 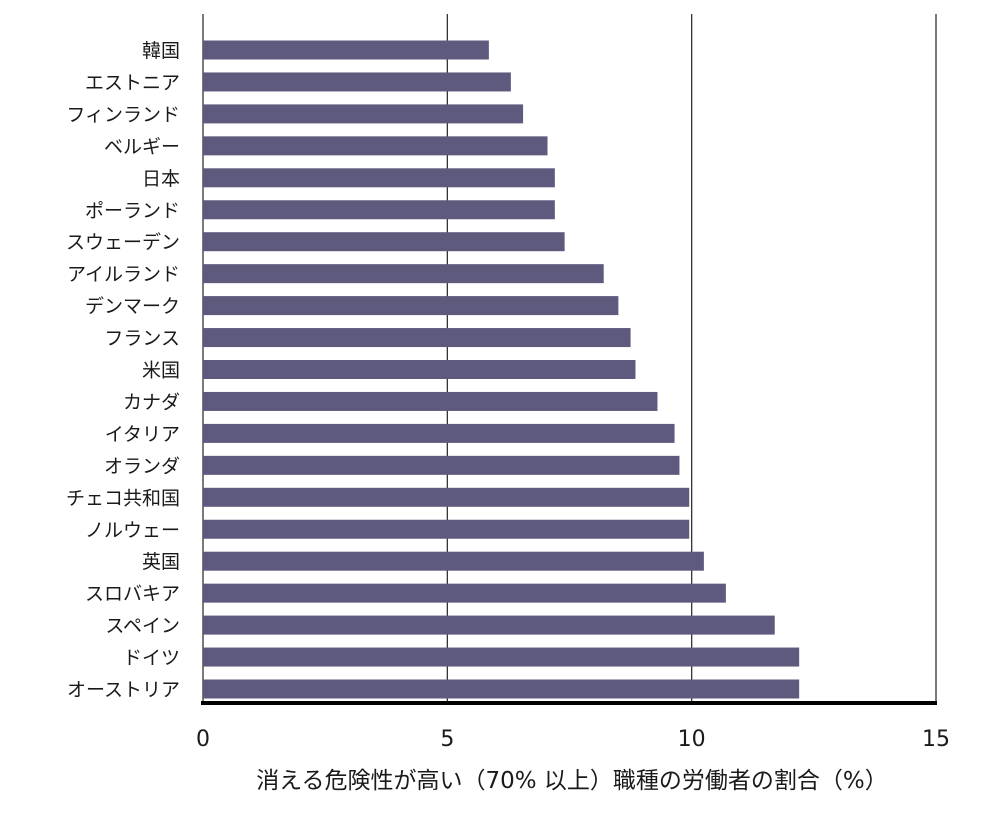 What do you see at coordinates (573, 739) in the screenshot?
I see `x-tick-labels: 0 5 10 15` at bounding box center [573, 739].